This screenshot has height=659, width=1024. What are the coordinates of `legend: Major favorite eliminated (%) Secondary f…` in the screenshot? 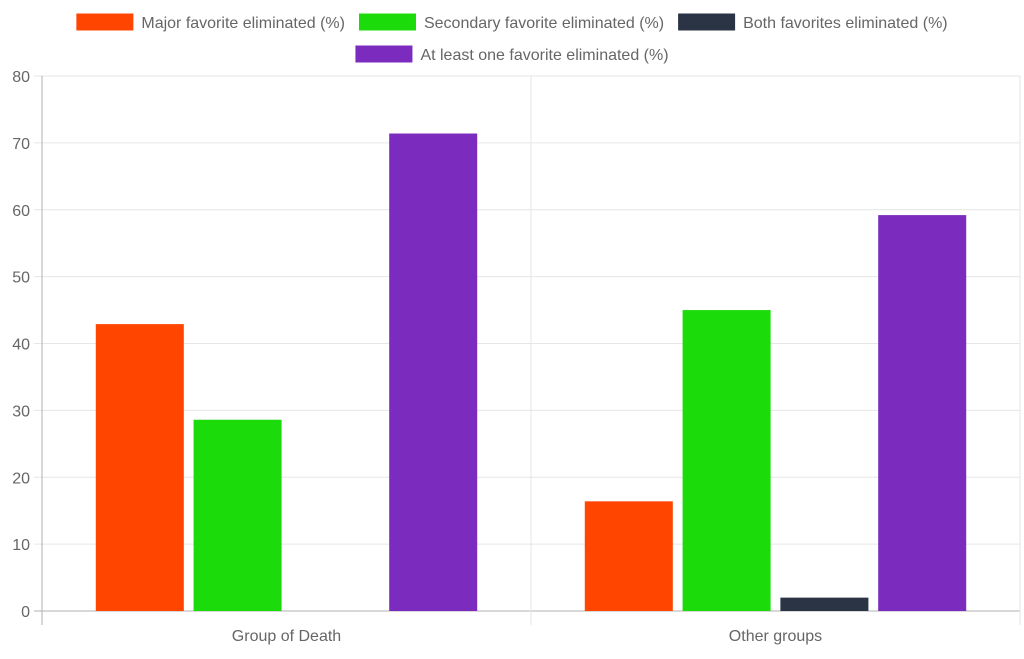 It's located at (512, 38).